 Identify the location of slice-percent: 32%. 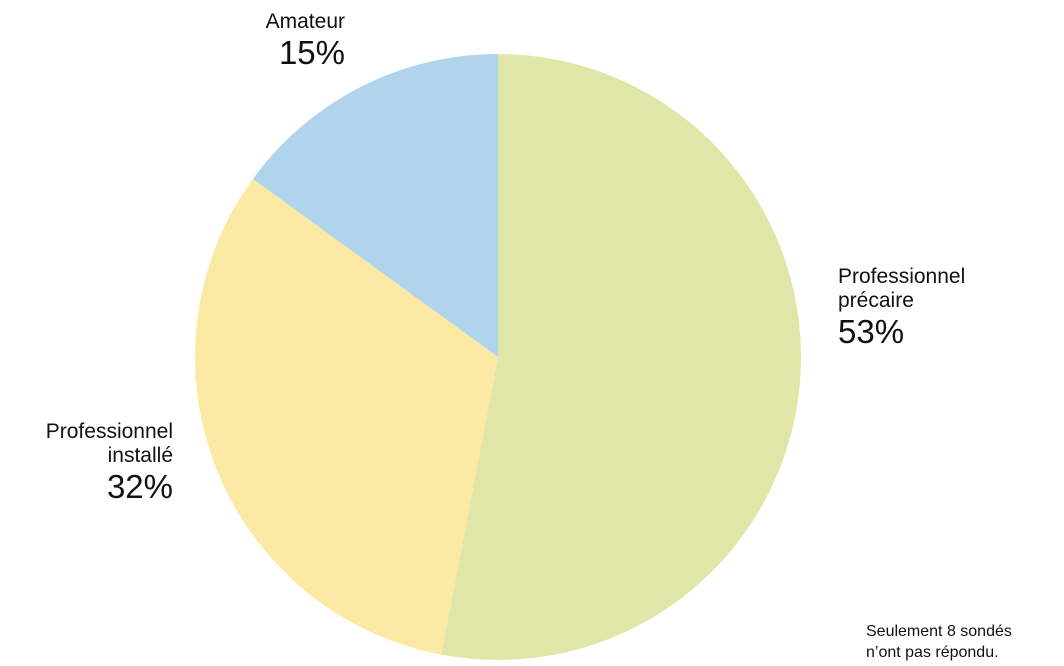
(139, 487).